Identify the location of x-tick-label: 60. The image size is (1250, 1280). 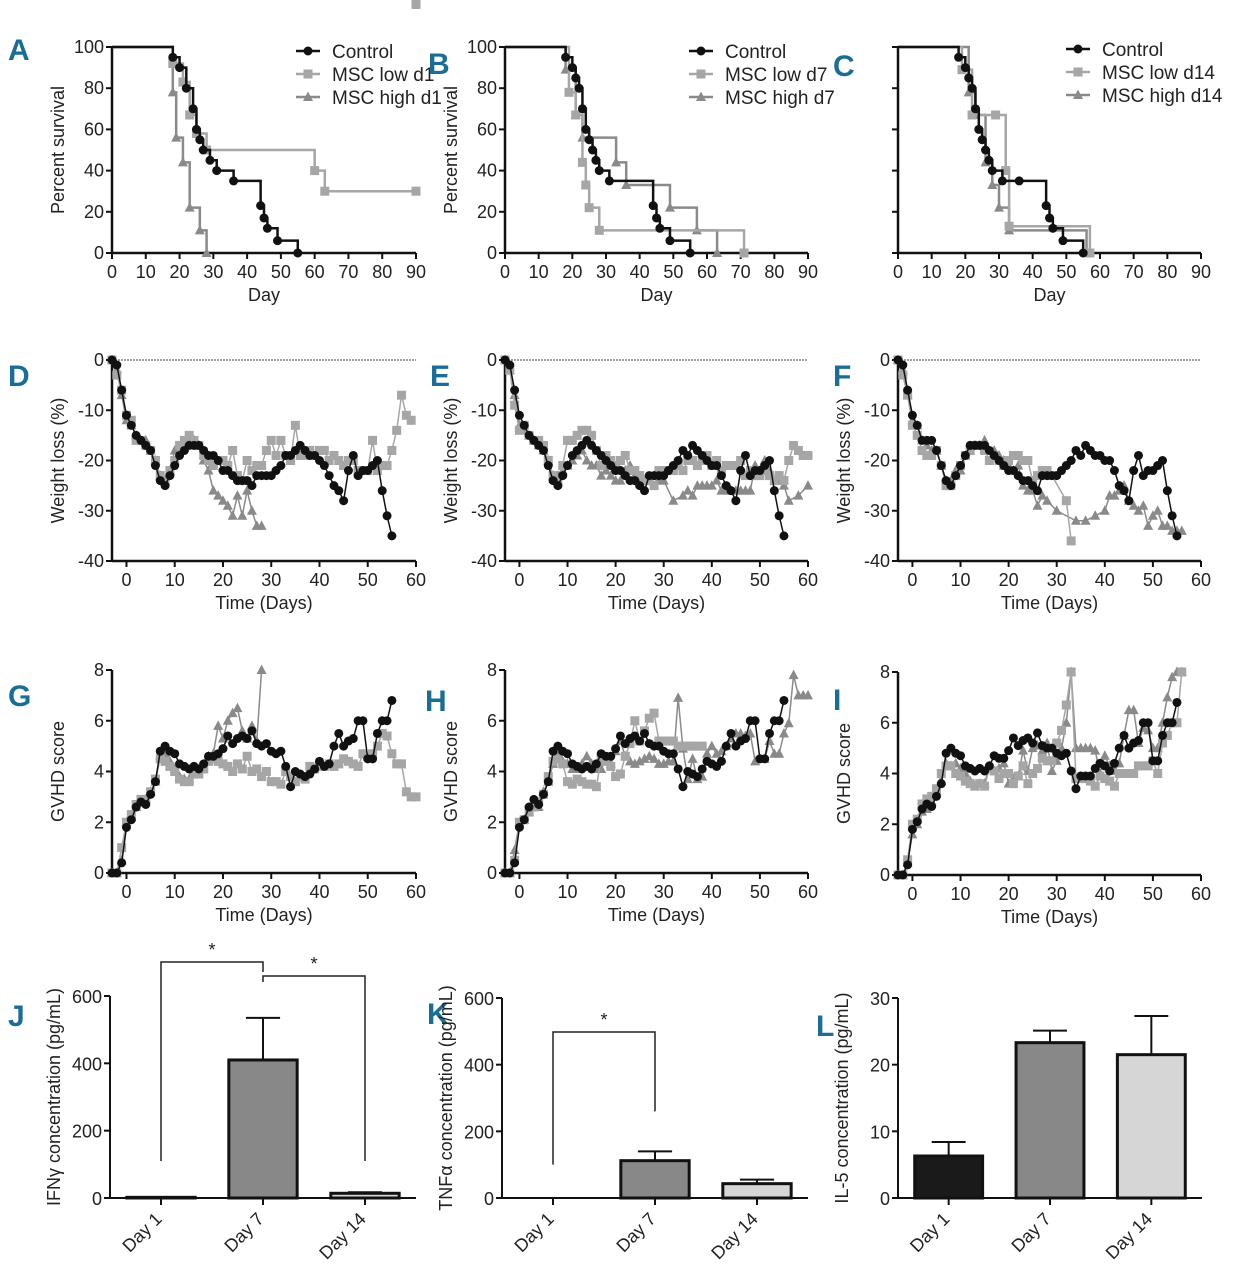
(808, 892).